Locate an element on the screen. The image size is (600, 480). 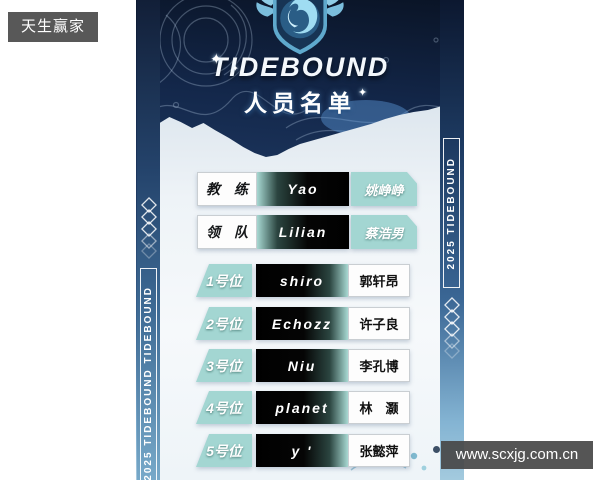
poster-title: TIDEBOUND is located at coordinates (300, 67).